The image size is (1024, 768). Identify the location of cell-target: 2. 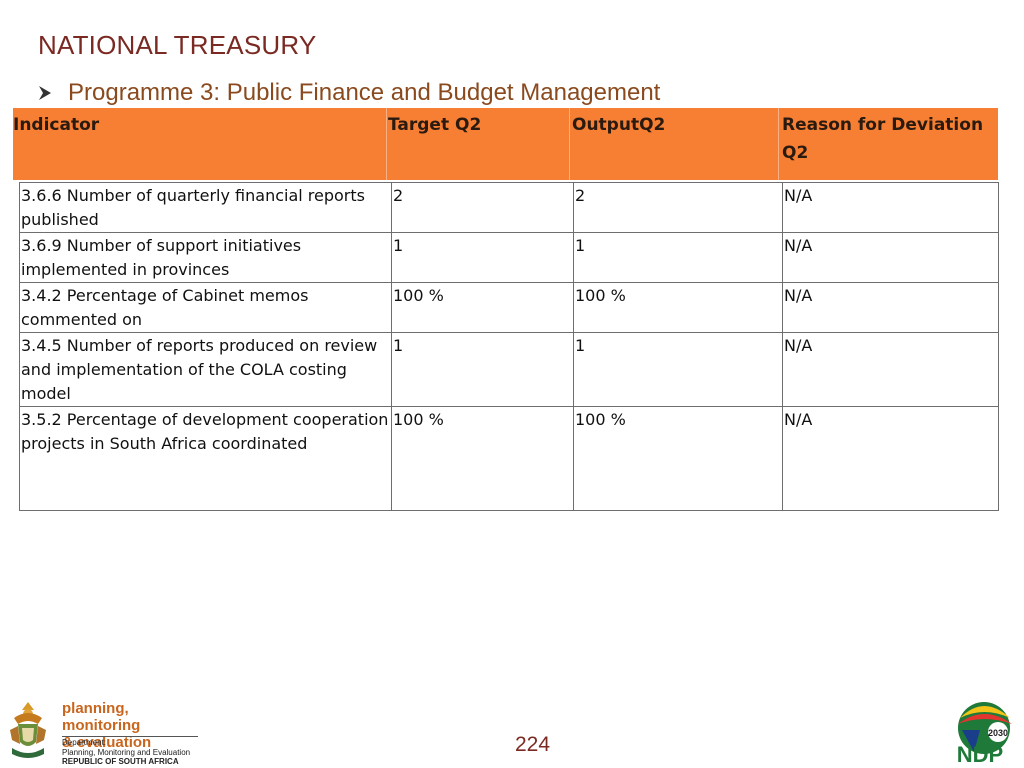
(482, 207).